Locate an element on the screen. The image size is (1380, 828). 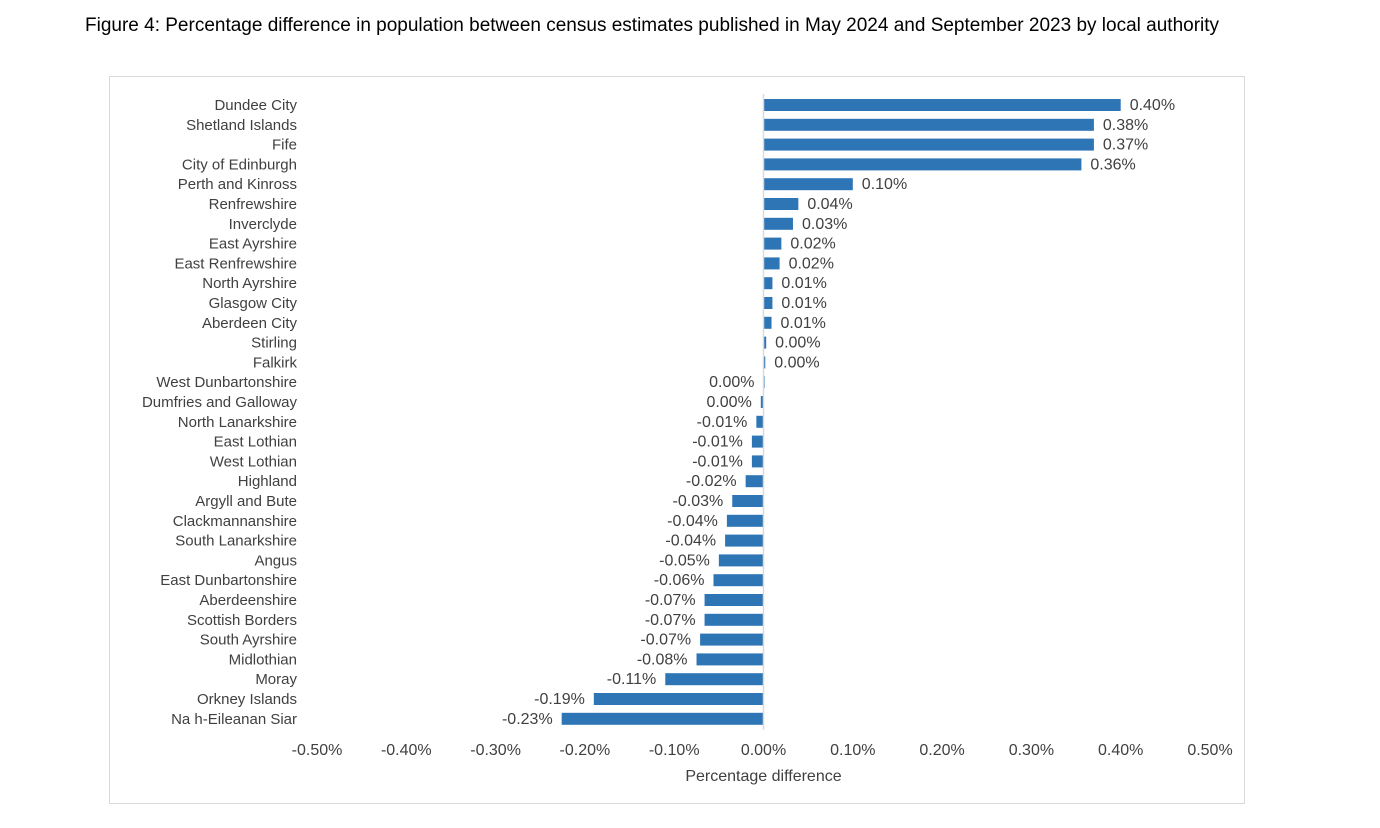
data-label: -0.06% is located at coordinates (679, 580).